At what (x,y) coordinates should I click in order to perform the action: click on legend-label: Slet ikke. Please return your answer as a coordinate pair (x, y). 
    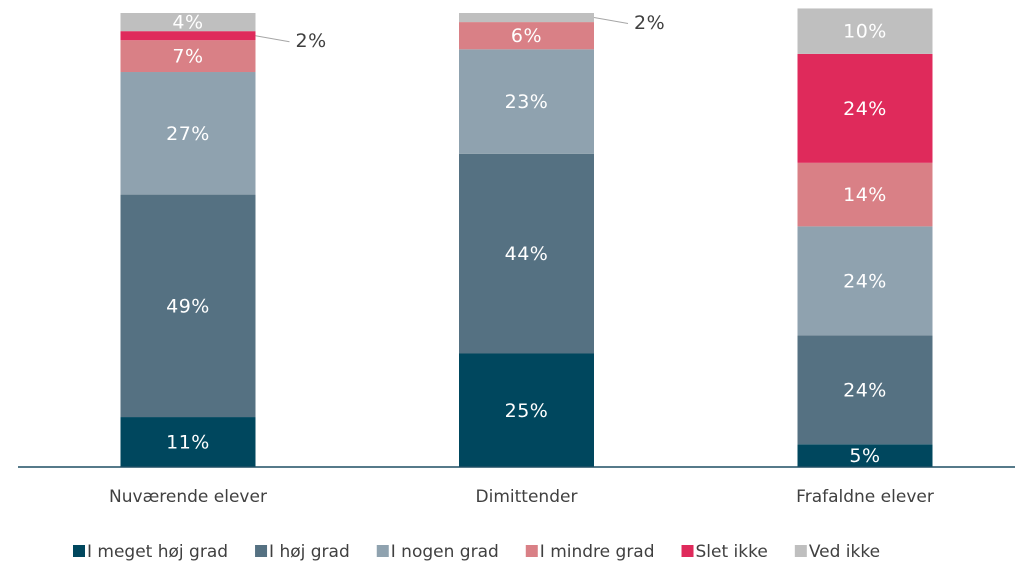
    Looking at the image, I should click on (732, 552).